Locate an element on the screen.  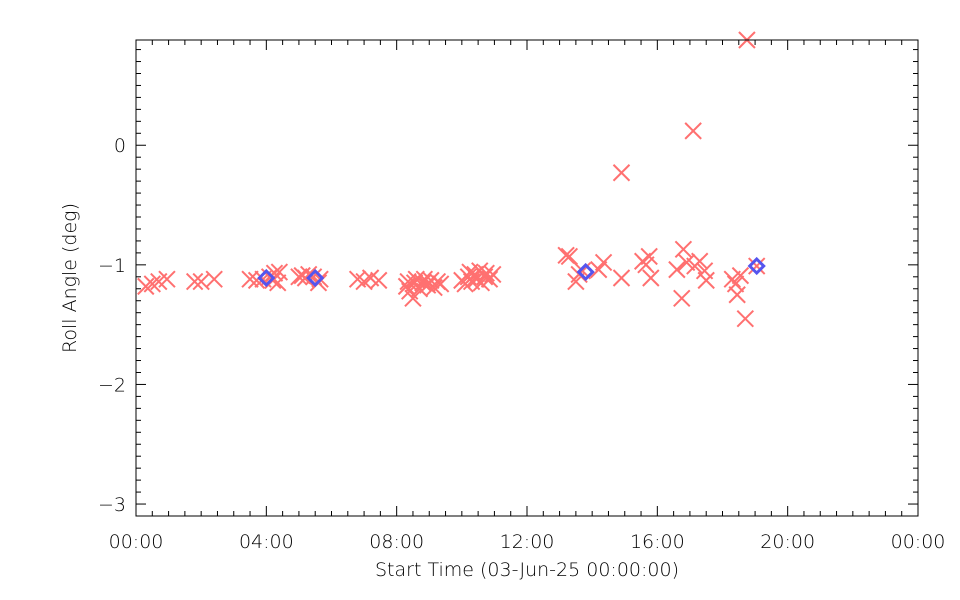
y-axis-title: Roll Angle (deg) is located at coordinates (70, 278).